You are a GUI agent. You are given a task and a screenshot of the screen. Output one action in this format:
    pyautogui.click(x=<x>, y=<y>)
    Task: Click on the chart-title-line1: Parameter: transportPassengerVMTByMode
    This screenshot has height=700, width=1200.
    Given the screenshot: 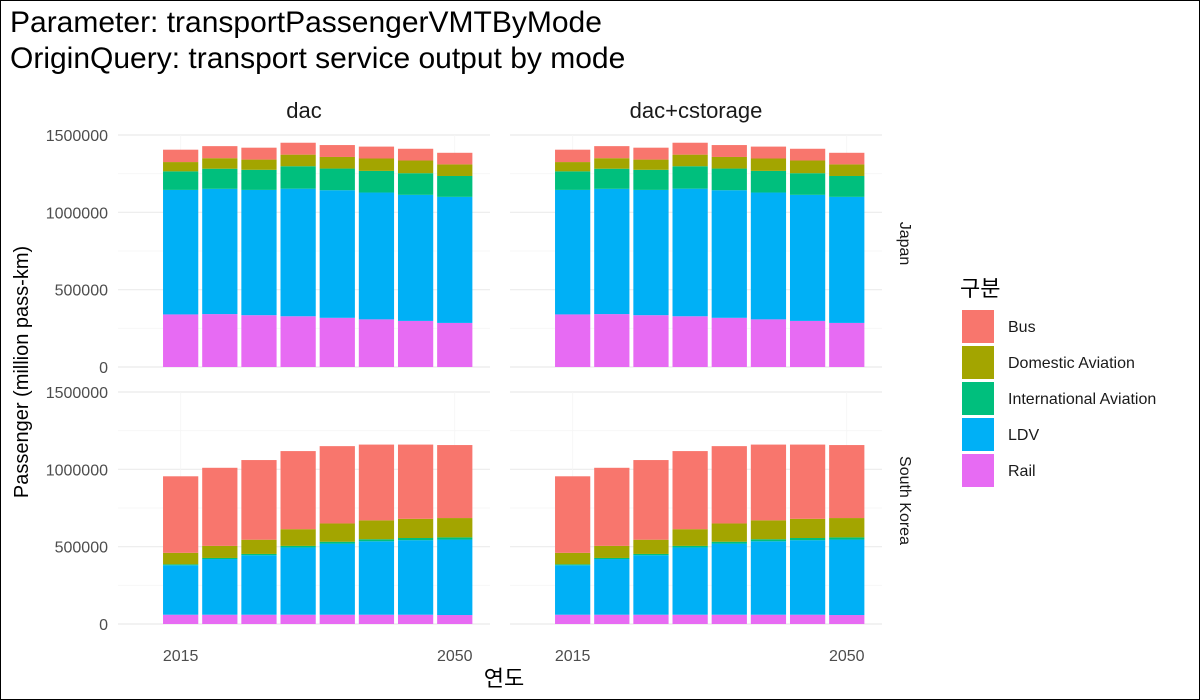 What is the action you would take?
    pyautogui.click(x=306, y=22)
    